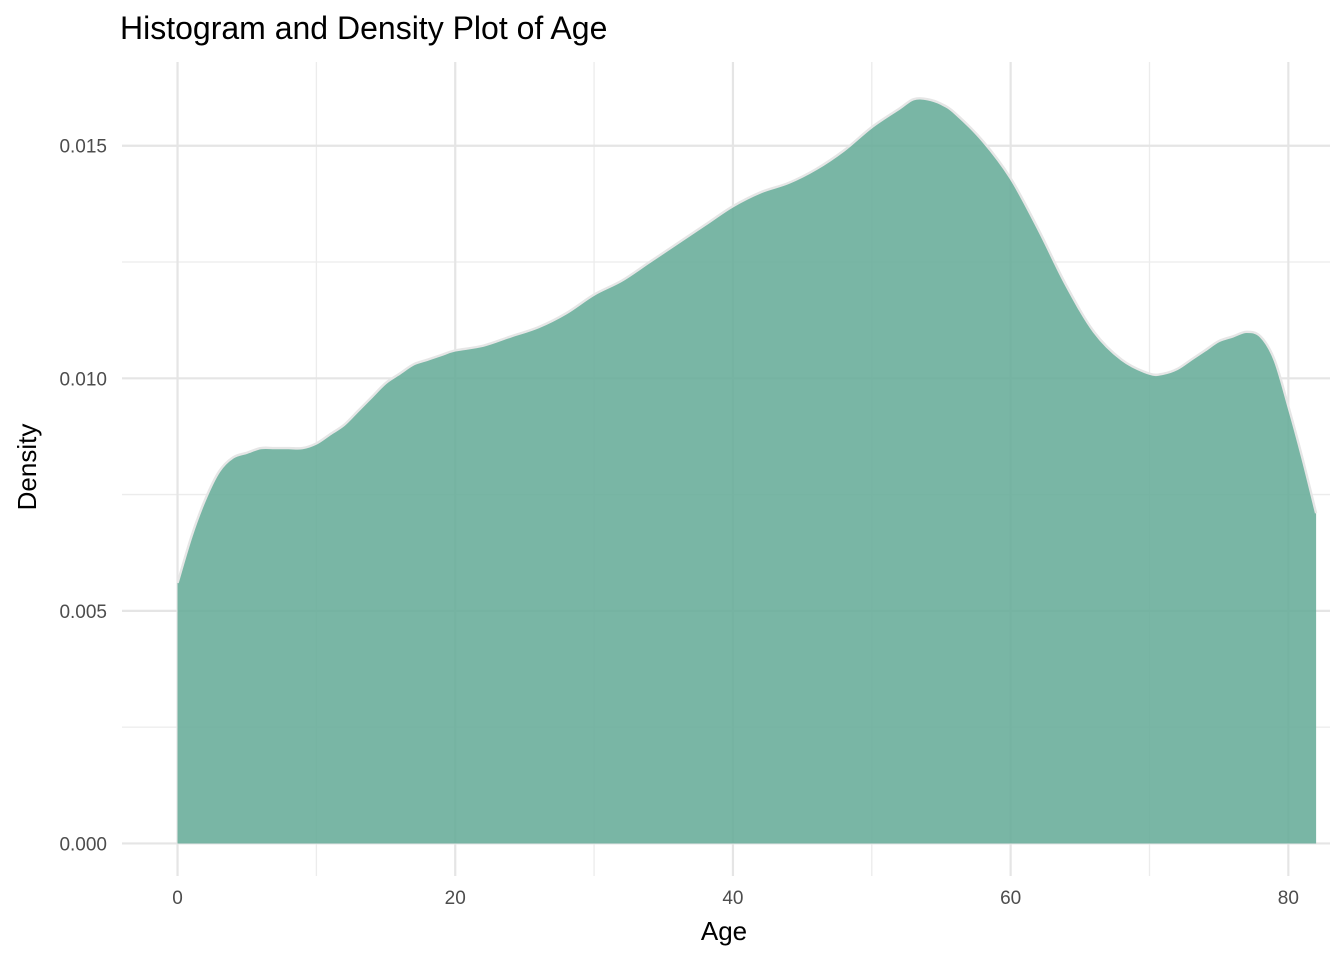 Image resolution: width=1344 pixels, height=960 pixels. Describe the element at coordinates (724, 931) in the screenshot. I see `x-axis-title: Age` at that location.